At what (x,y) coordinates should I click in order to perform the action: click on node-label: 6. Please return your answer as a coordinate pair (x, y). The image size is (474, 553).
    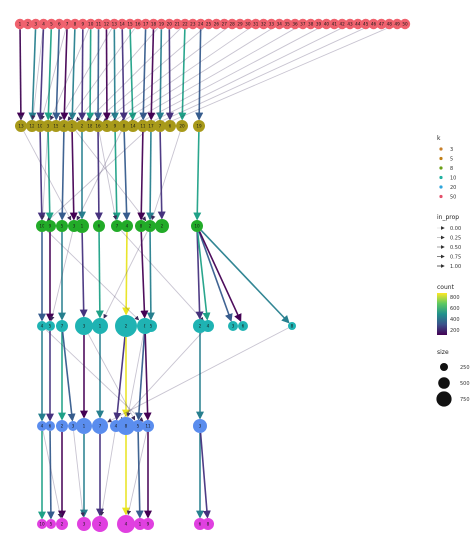
    Looking at the image, I should click on (59, 24).